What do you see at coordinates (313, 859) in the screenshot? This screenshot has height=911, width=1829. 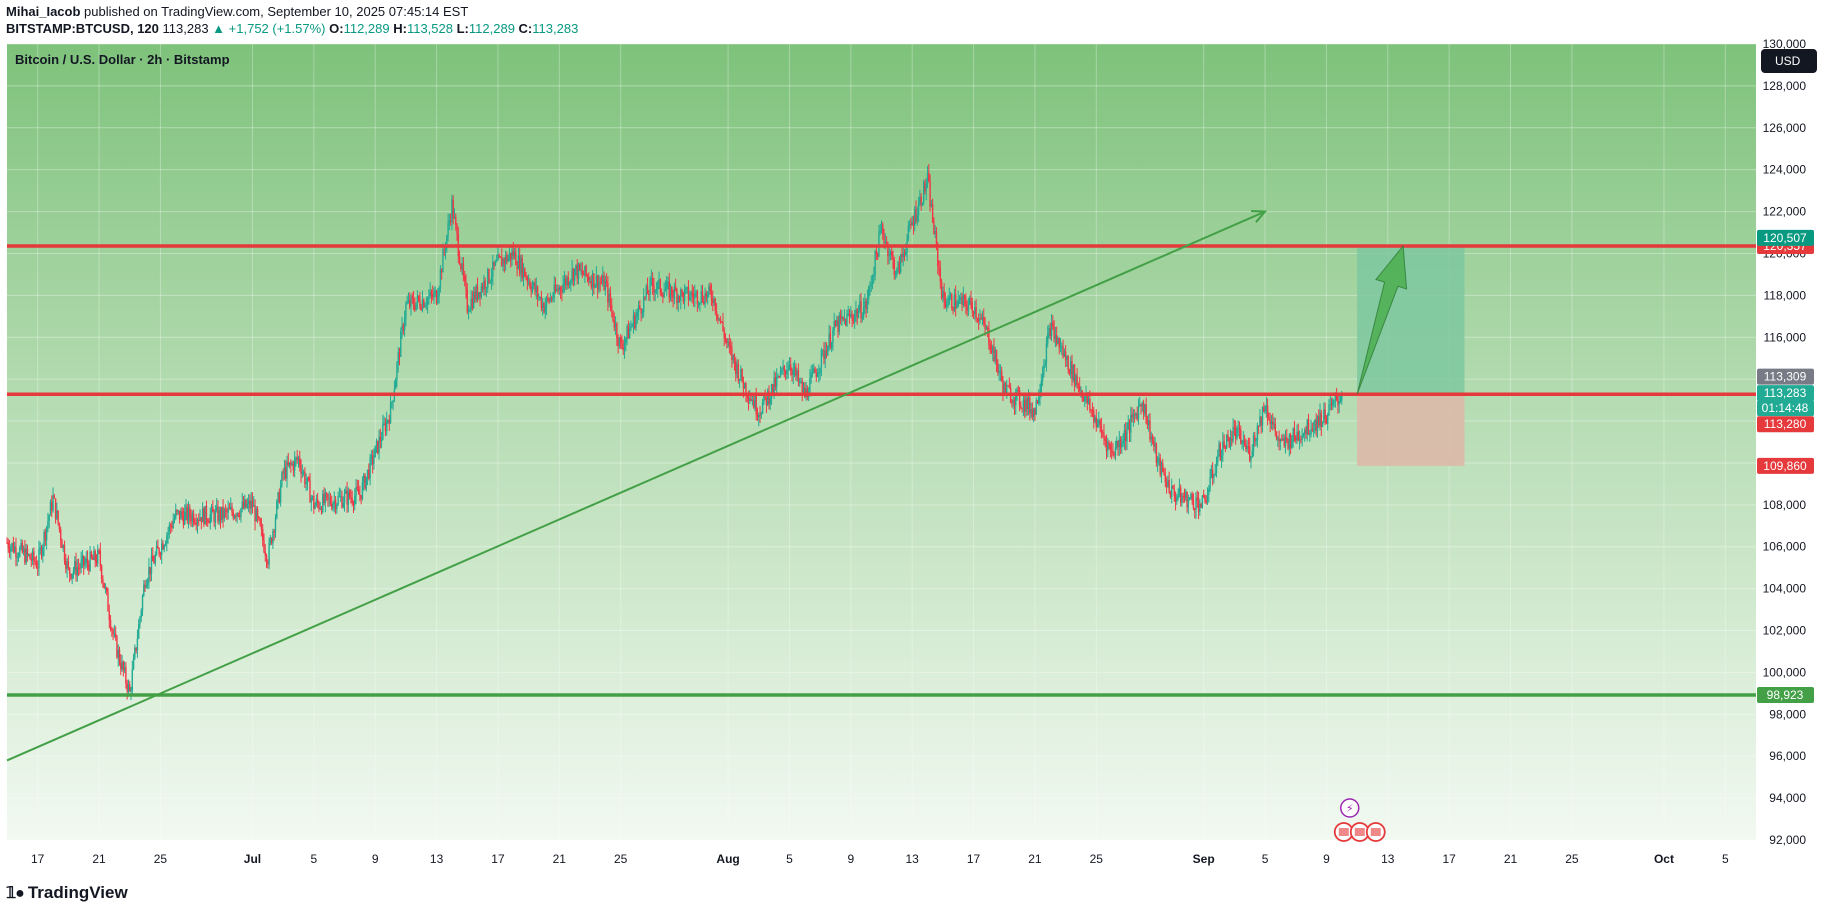 I see `time-tick-label: 5` at bounding box center [313, 859].